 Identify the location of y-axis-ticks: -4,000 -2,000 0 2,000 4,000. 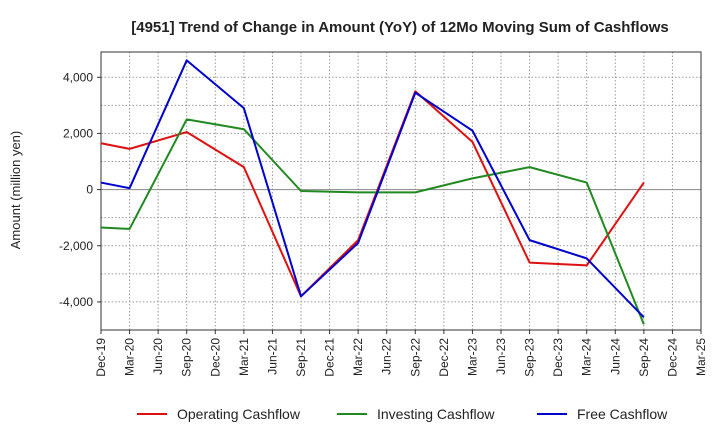
(80, 189).